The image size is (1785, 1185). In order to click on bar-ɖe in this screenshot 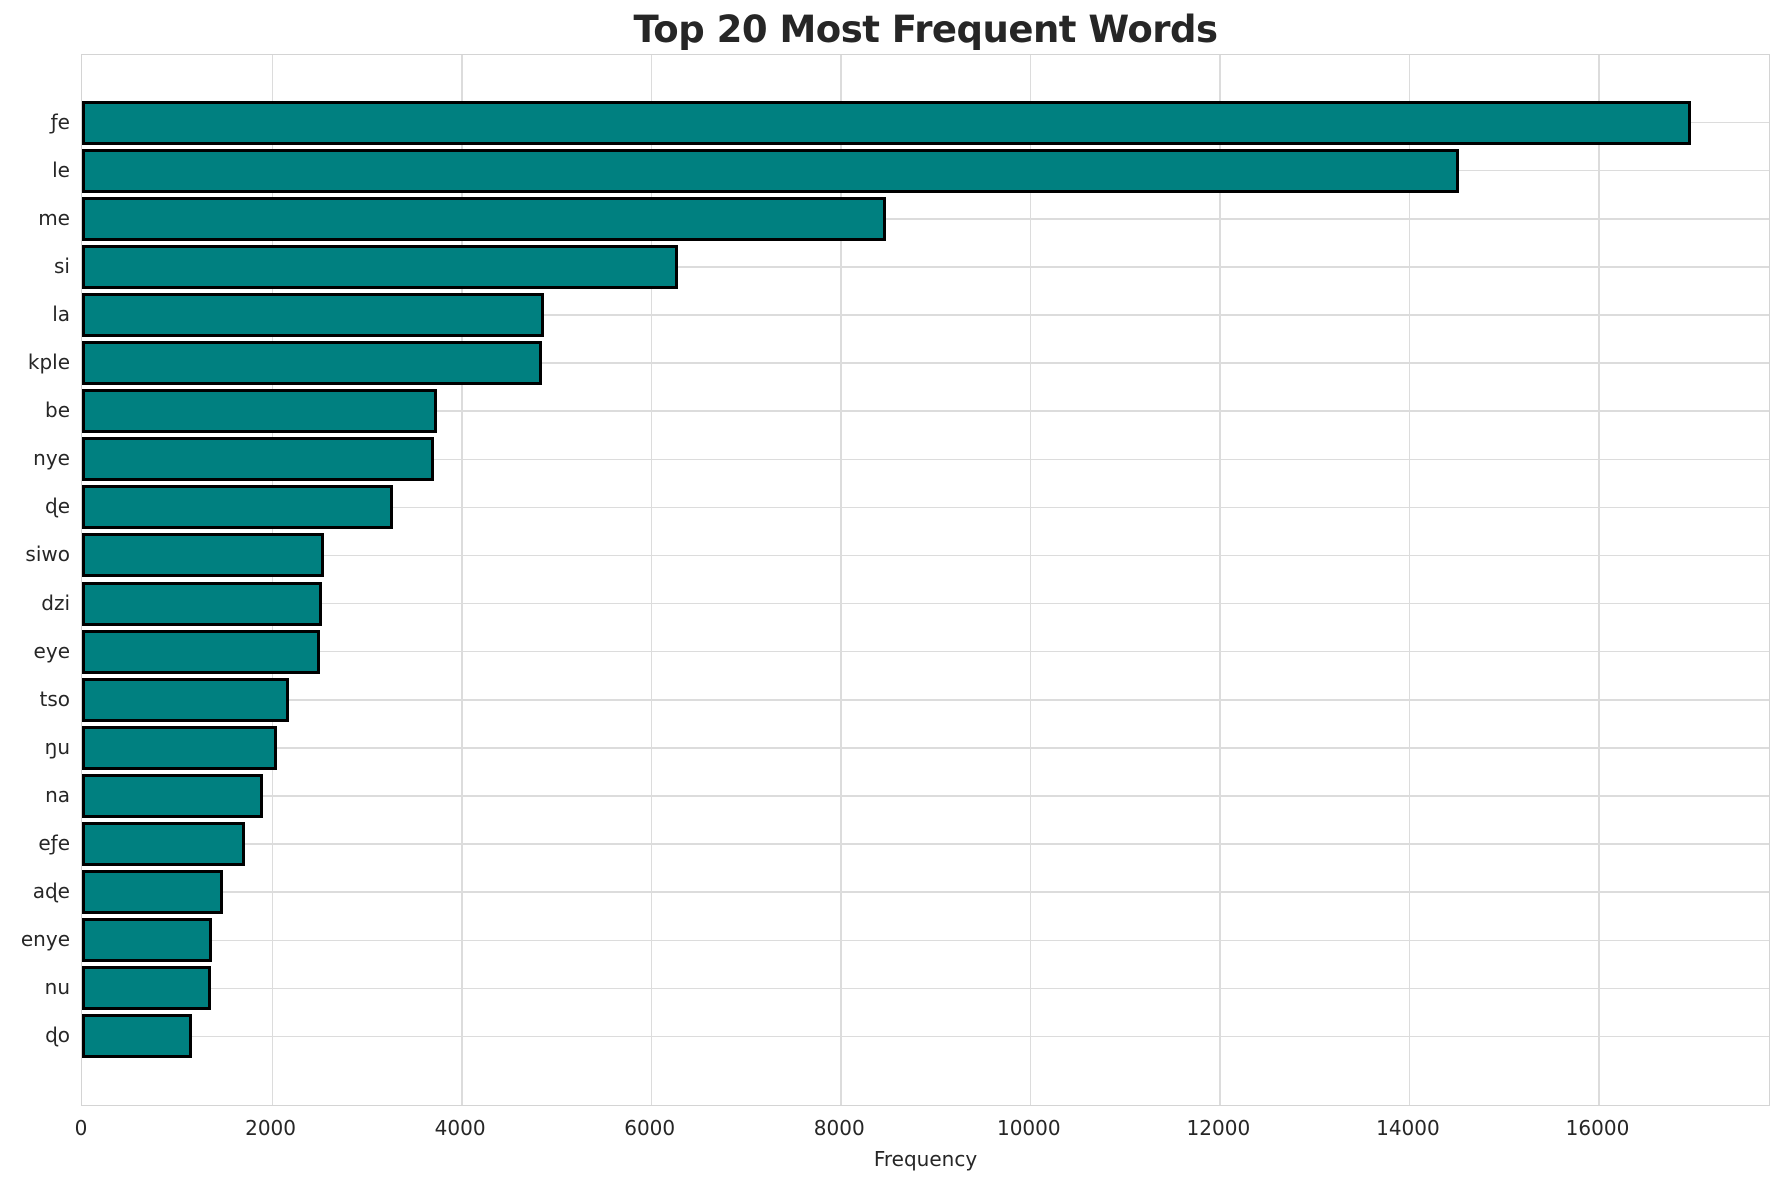, I will do `click(237, 507)`.